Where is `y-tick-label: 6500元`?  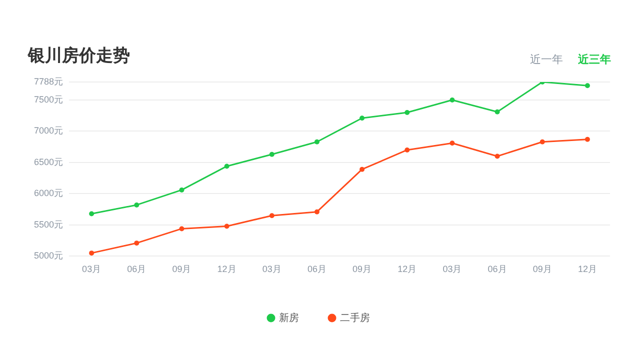 y-tick-label: 6500元 is located at coordinates (49, 161).